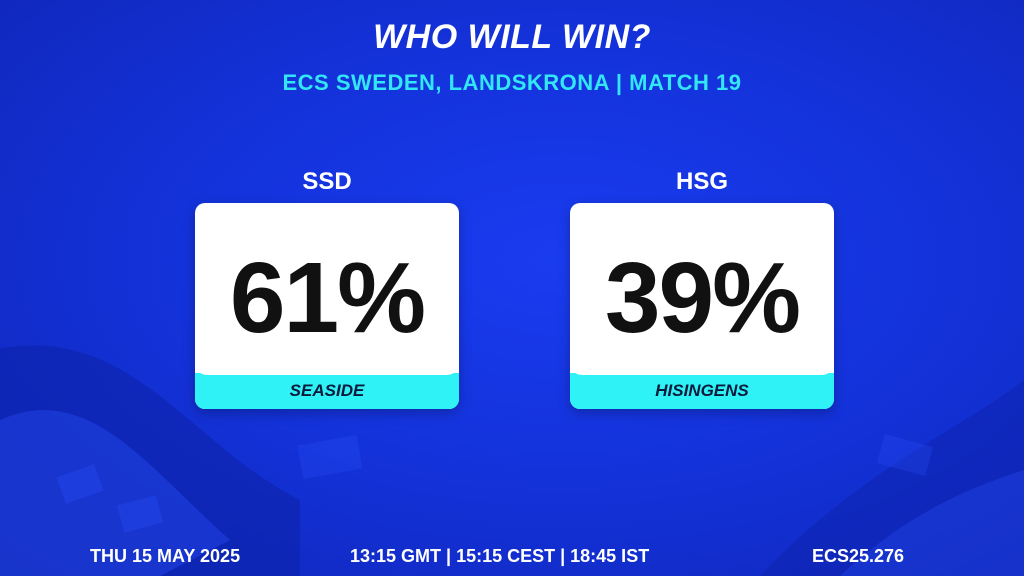 The height and width of the screenshot is (576, 1024). What do you see at coordinates (165, 556) in the screenshot?
I see `match-date: THU 15 MAY 2025` at bounding box center [165, 556].